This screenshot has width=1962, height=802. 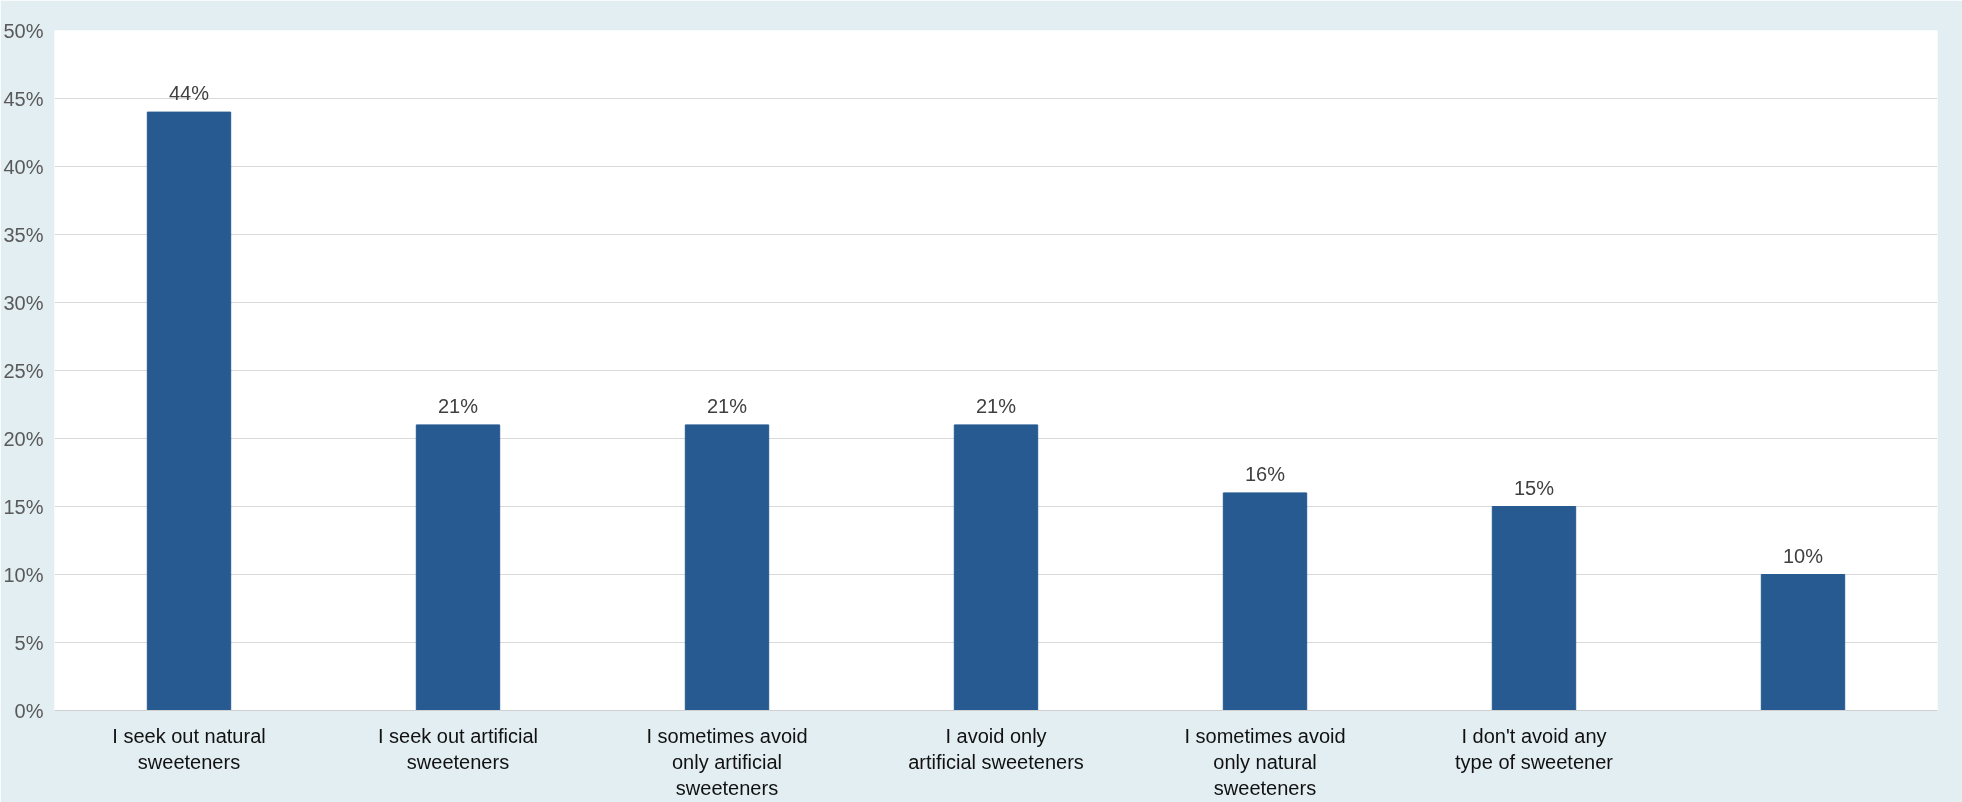 I want to click on y-tick-label: 10%, so click(x=23, y=574).